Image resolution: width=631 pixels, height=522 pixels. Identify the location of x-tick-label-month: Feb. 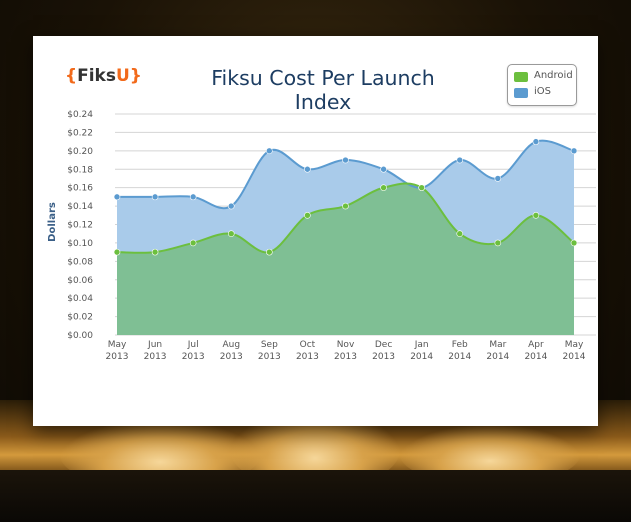
(460, 345).